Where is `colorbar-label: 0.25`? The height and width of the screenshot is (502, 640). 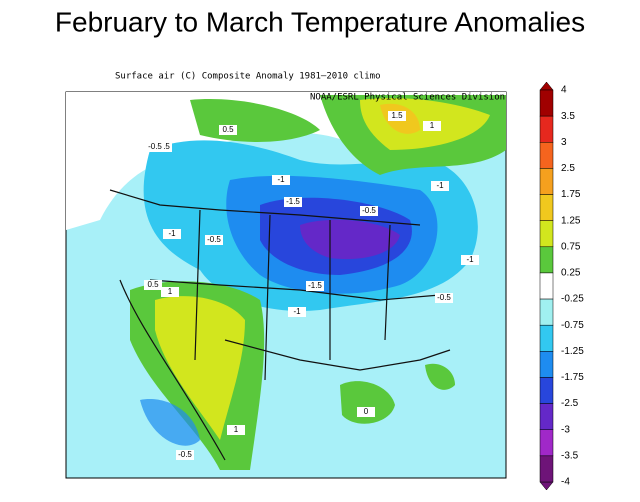
colorbar-label: 0.25 is located at coordinates (571, 273).